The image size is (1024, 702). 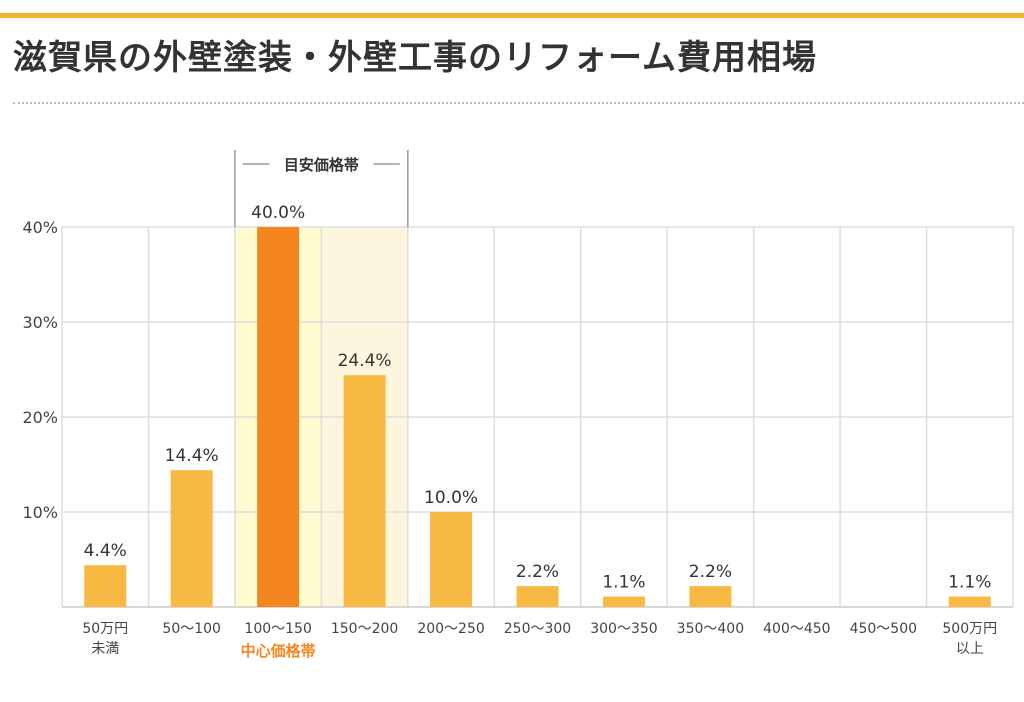 I want to click on x-tick-label: 以上, so click(x=970, y=649).